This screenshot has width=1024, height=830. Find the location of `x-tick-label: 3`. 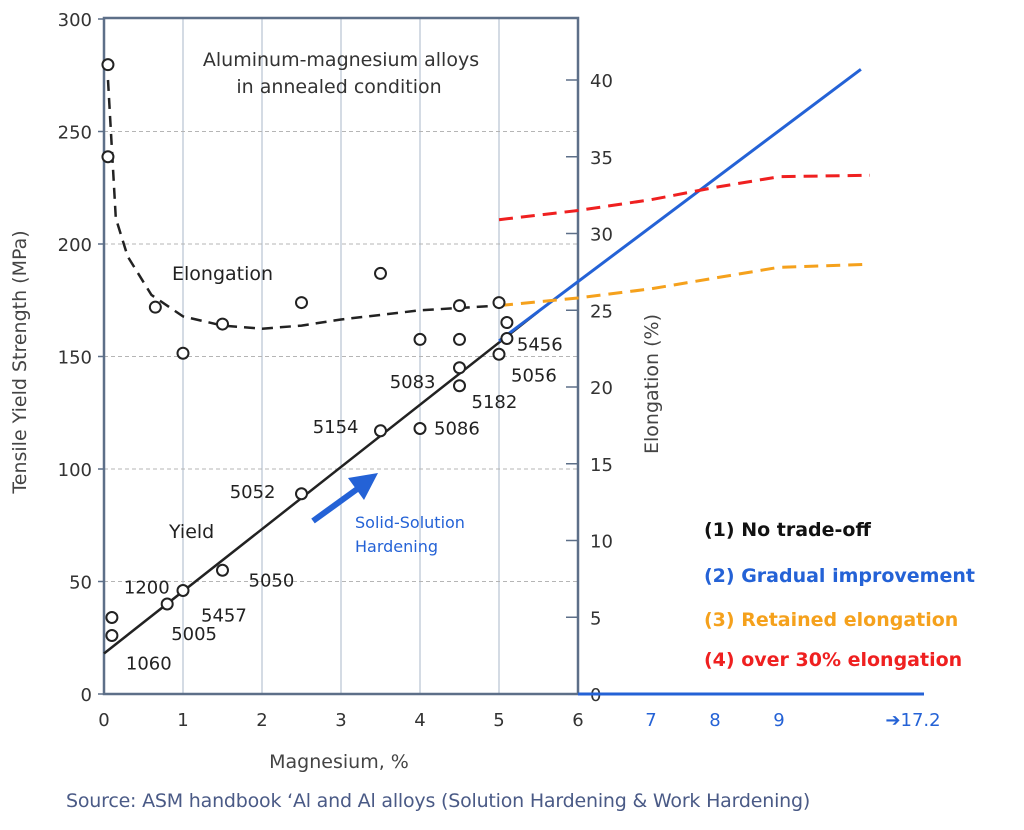

x-tick-label: 3 is located at coordinates (340, 720).